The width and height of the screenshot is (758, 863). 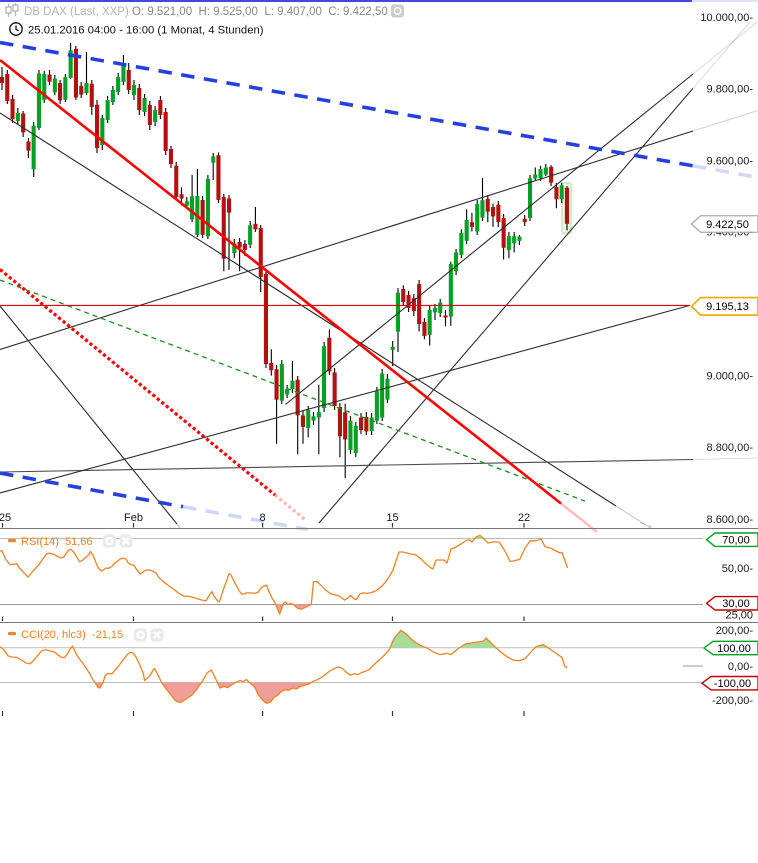 What do you see at coordinates (727, 307) in the screenshot?
I see `svg-text: 9.195,13` at bounding box center [727, 307].